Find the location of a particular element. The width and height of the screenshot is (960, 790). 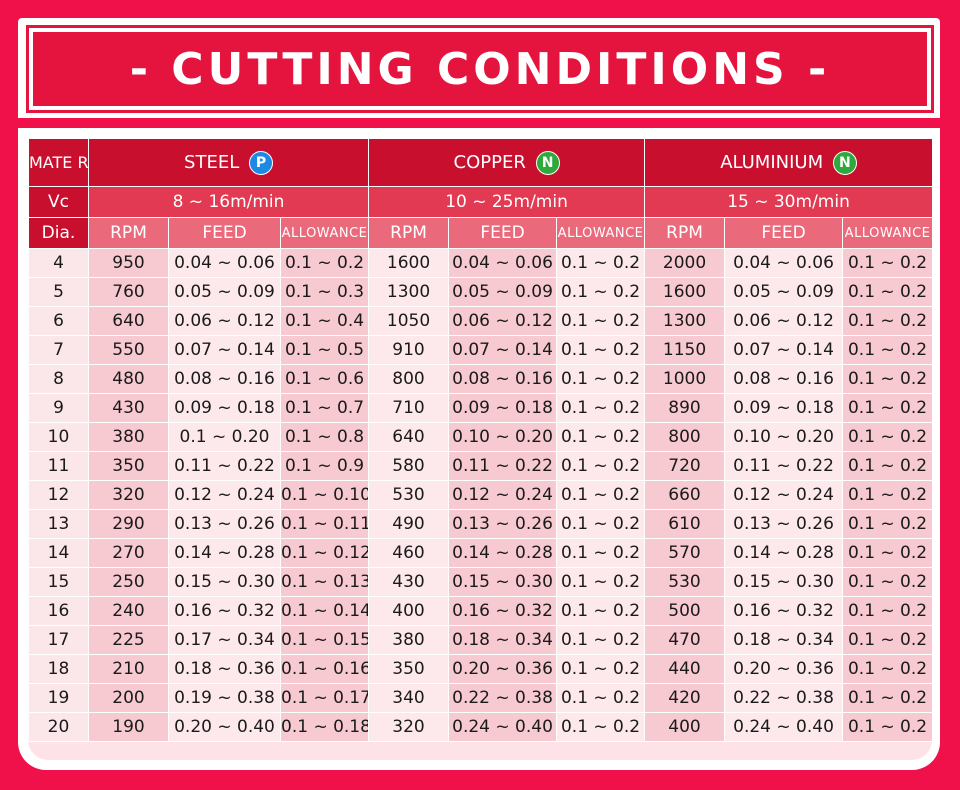

dia-cell: 11 is located at coordinates (58, 466).